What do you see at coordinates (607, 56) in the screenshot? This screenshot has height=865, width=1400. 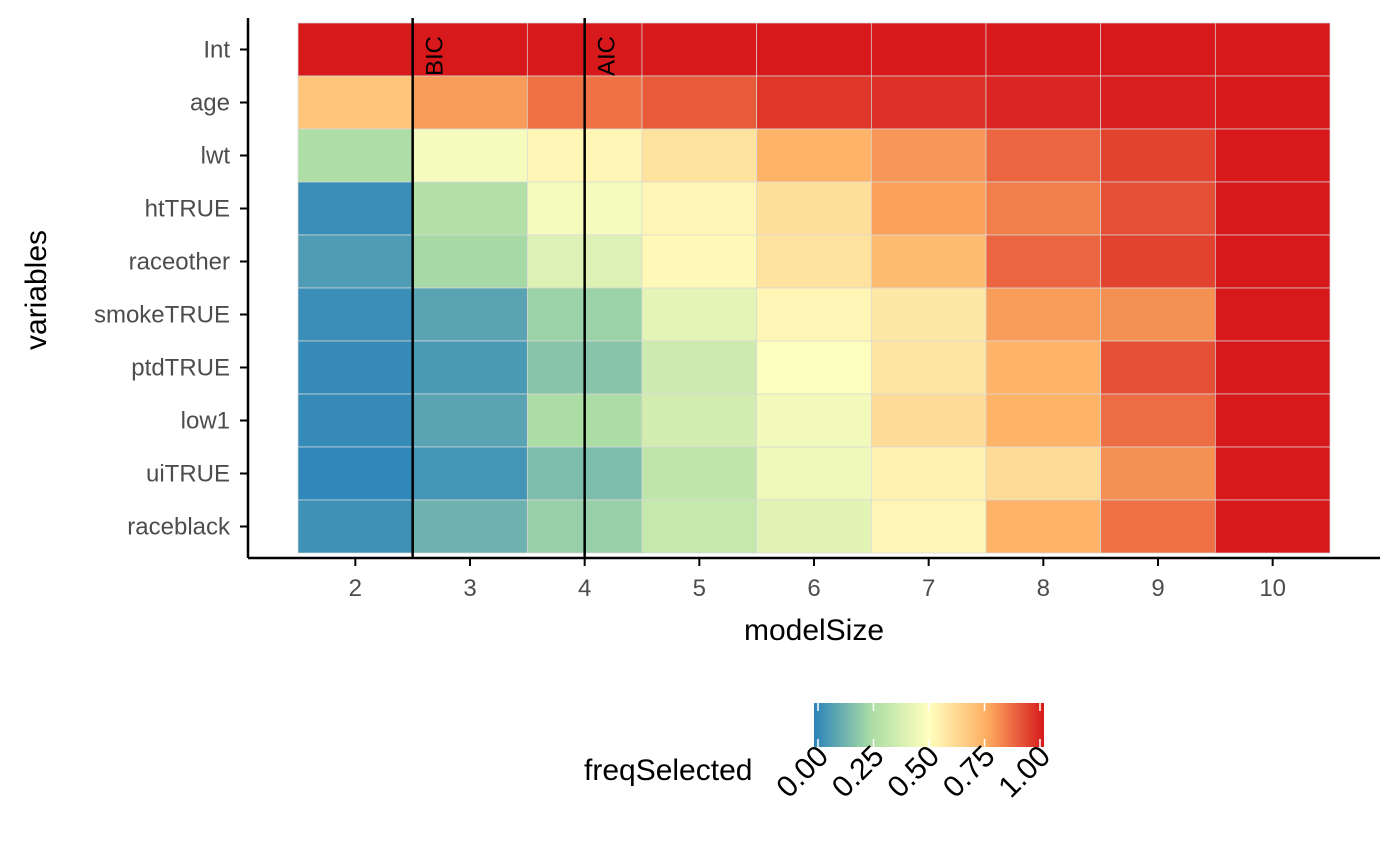 I see `reference-label-aic: AIC` at bounding box center [607, 56].